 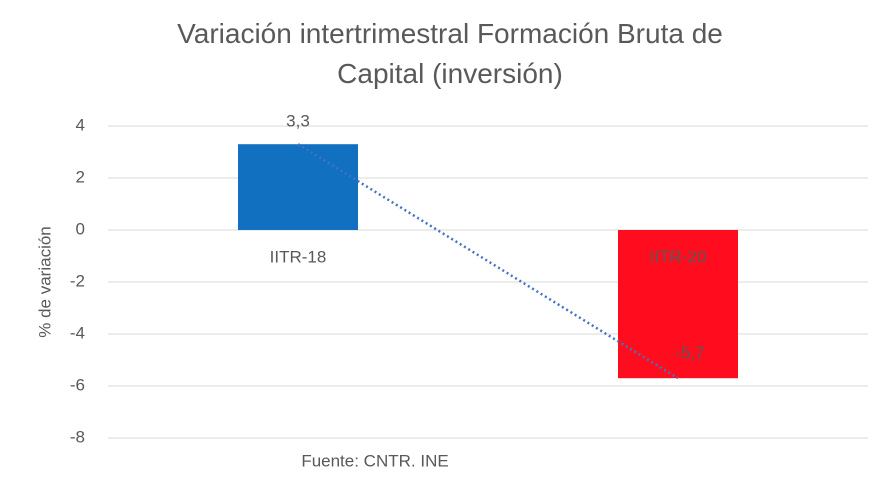 I want to click on x-tick-label: IITR-18, so click(x=298, y=256).